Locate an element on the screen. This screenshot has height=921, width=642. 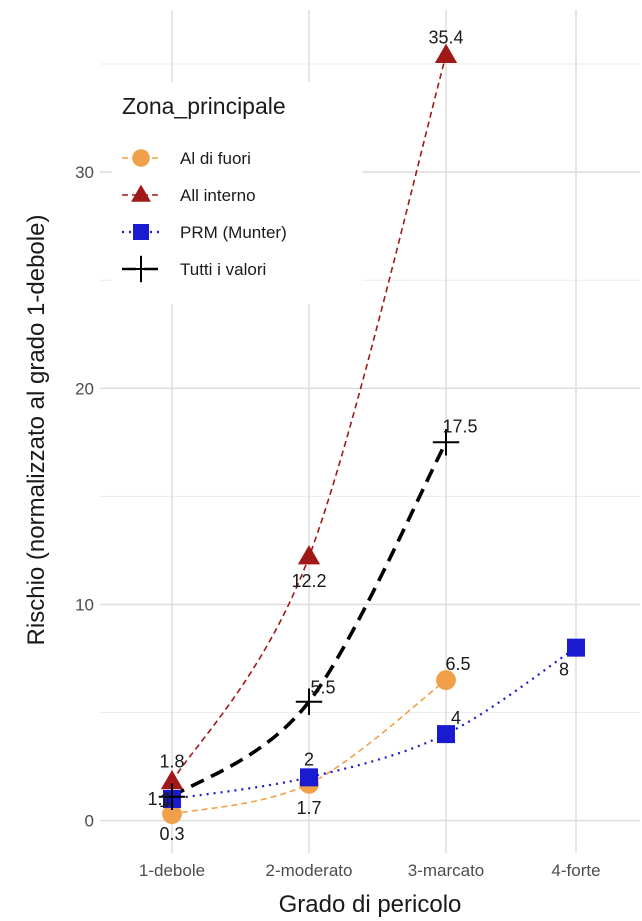
x-tick-label: 4-forte is located at coordinates (575, 870).